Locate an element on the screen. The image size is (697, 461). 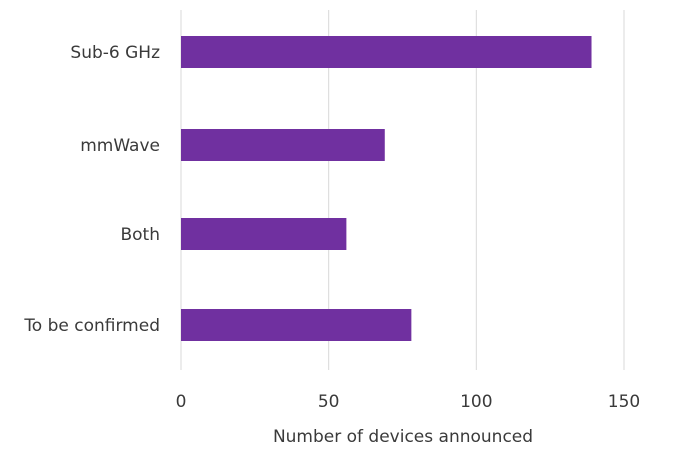
x-tick-label: 100 is located at coordinates (476, 402).